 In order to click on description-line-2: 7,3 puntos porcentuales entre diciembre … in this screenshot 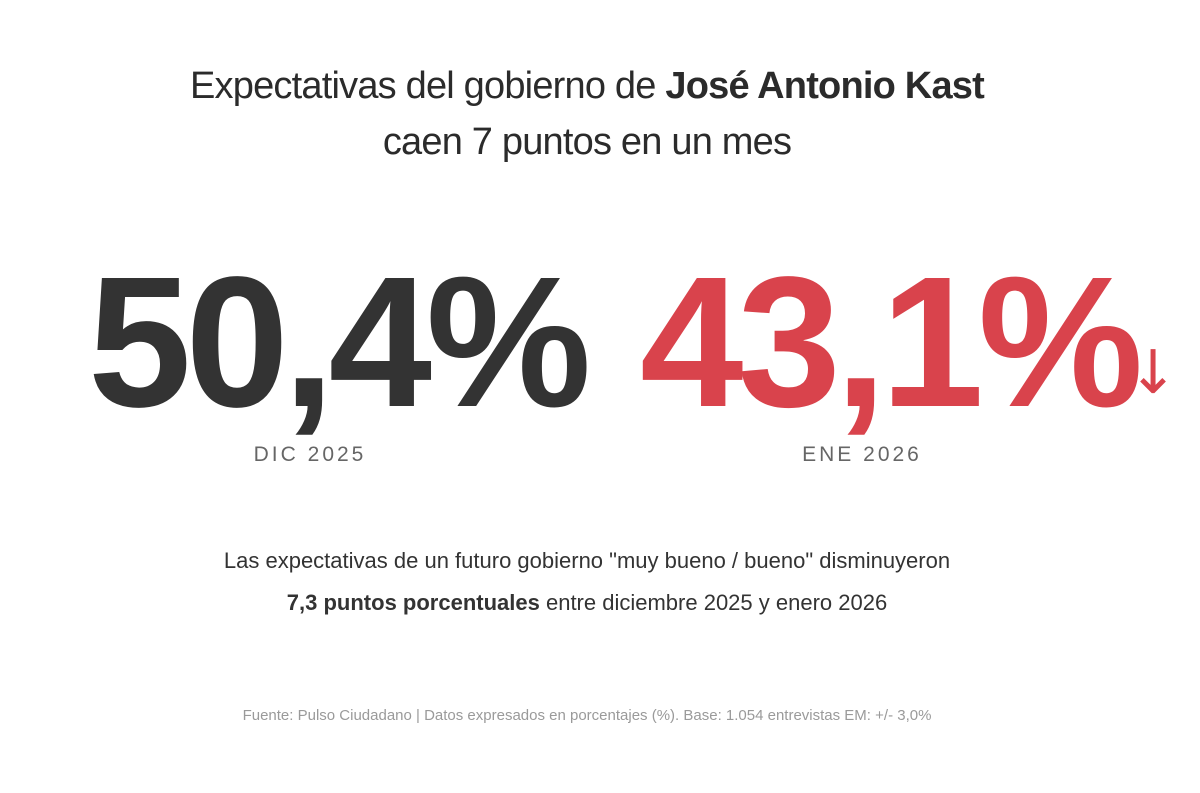, I will do `click(587, 603)`.